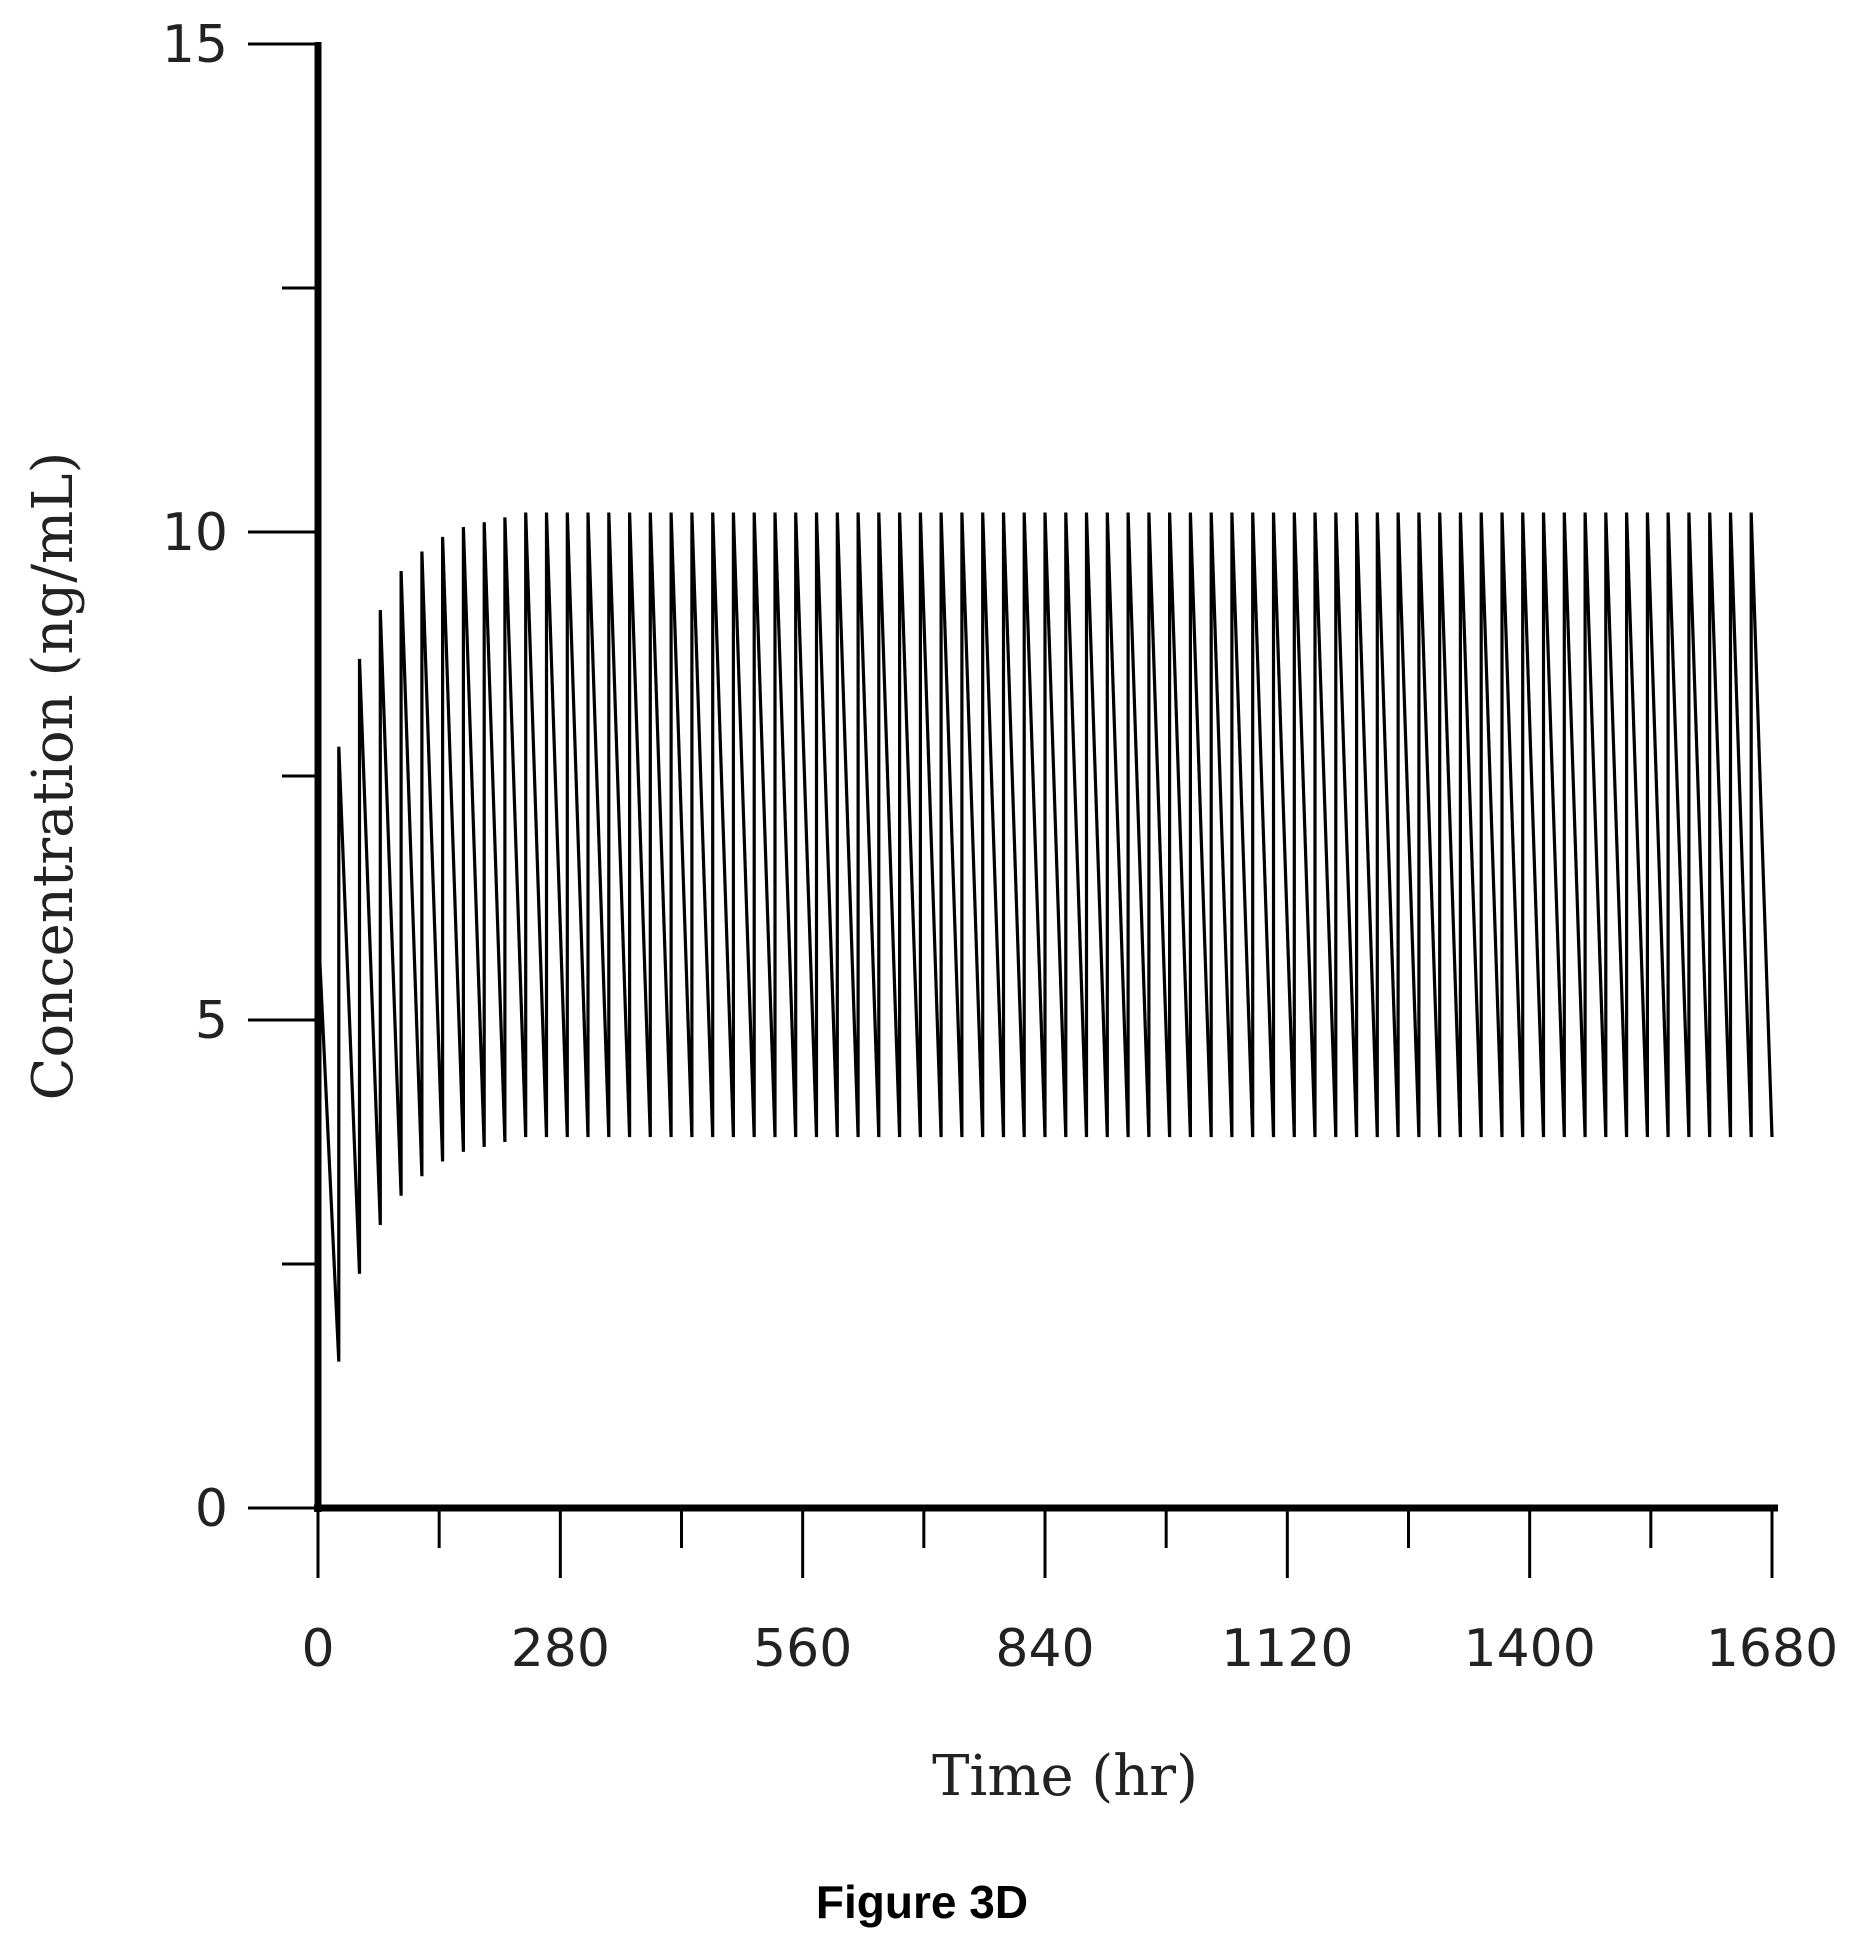 This screenshot has height=1950, width=1863. Describe the element at coordinates (53, 776) in the screenshot. I see `y-axis-title: Concentration (ng/mL)` at that location.